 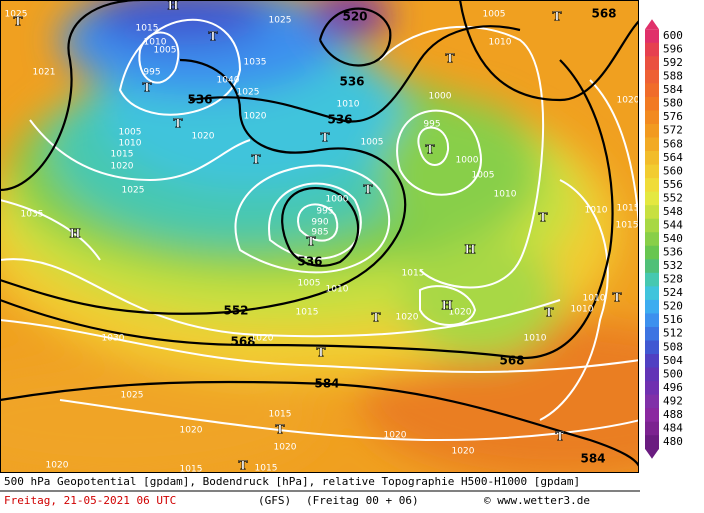 What do you see at coordinates (228, 81) in the screenshot?
I see `pressure-label: 1040` at bounding box center [228, 81].